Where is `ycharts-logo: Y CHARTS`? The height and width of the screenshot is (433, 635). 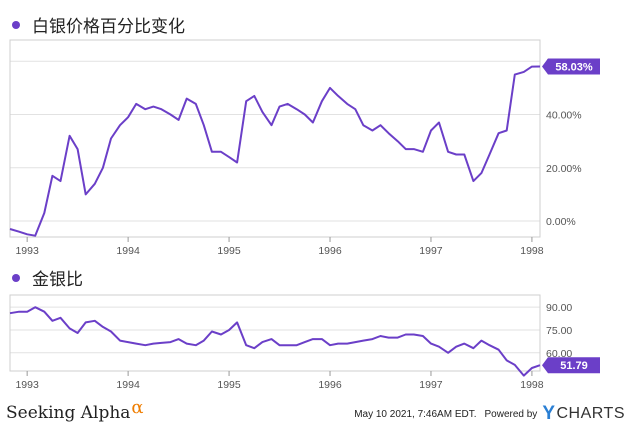 ycharts-logo: Y CHARTS is located at coordinates (583, 414).